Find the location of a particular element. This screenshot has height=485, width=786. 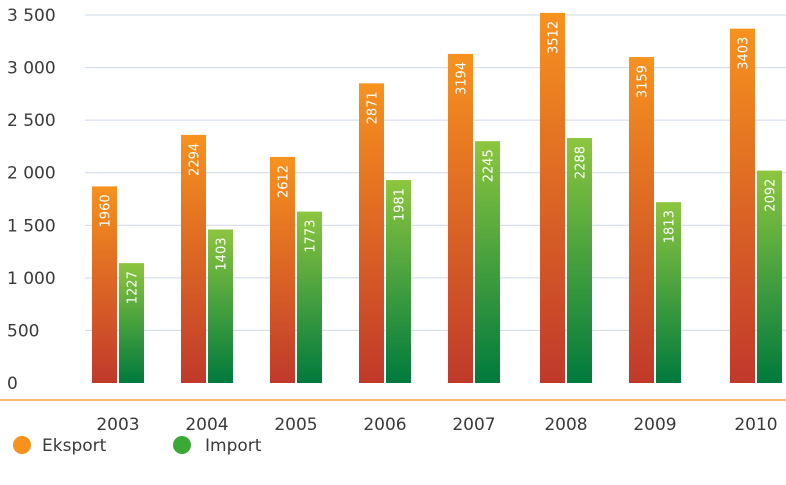

bar-import-2010 is located at coordinates (769, 276).